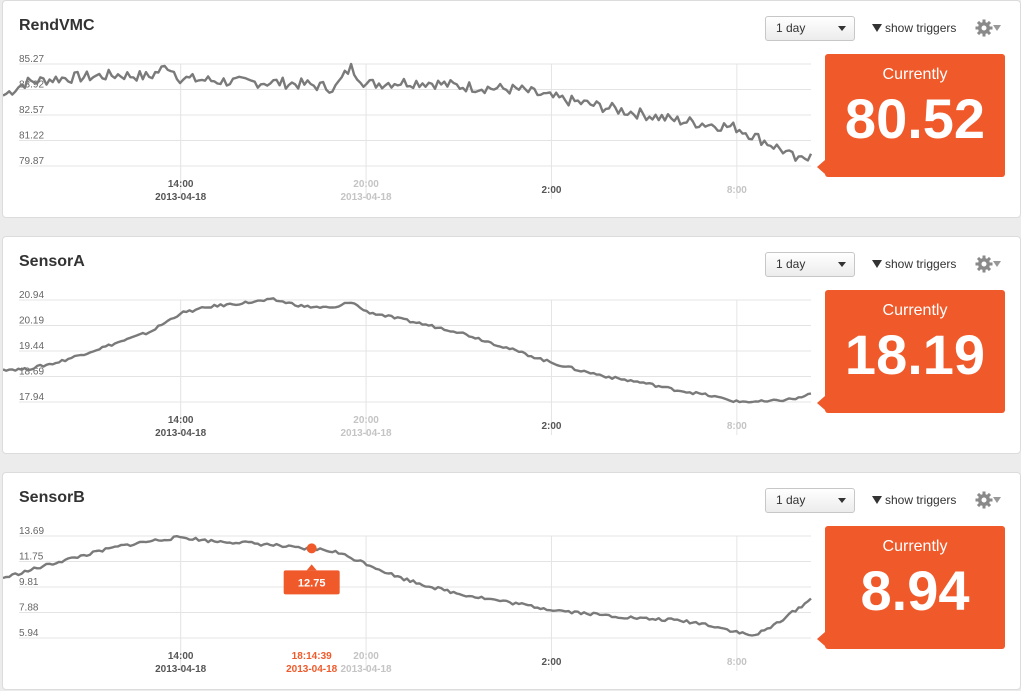 The width and height of the screenshot is (1021, 691). I want to click on y-tick-label: 9.81, so click(29, 582).